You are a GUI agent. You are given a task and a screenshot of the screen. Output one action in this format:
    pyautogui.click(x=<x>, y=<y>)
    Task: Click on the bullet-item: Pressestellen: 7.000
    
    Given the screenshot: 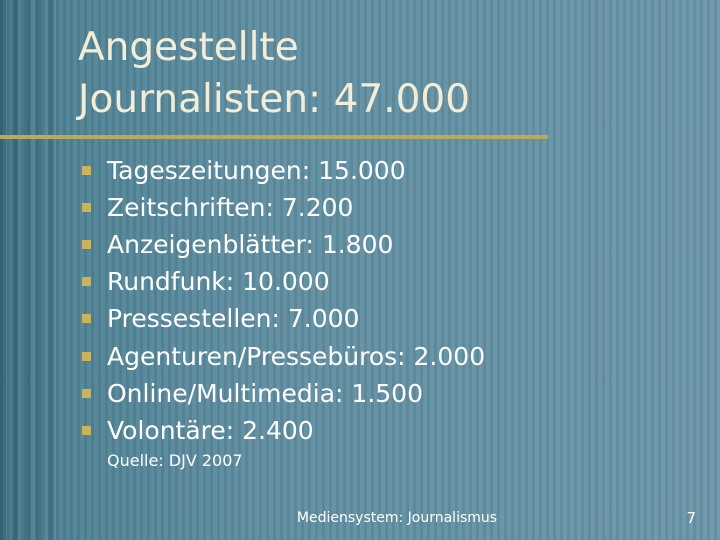 What is the action you would take?
    pyautogui.click(x=220, y=319)
    